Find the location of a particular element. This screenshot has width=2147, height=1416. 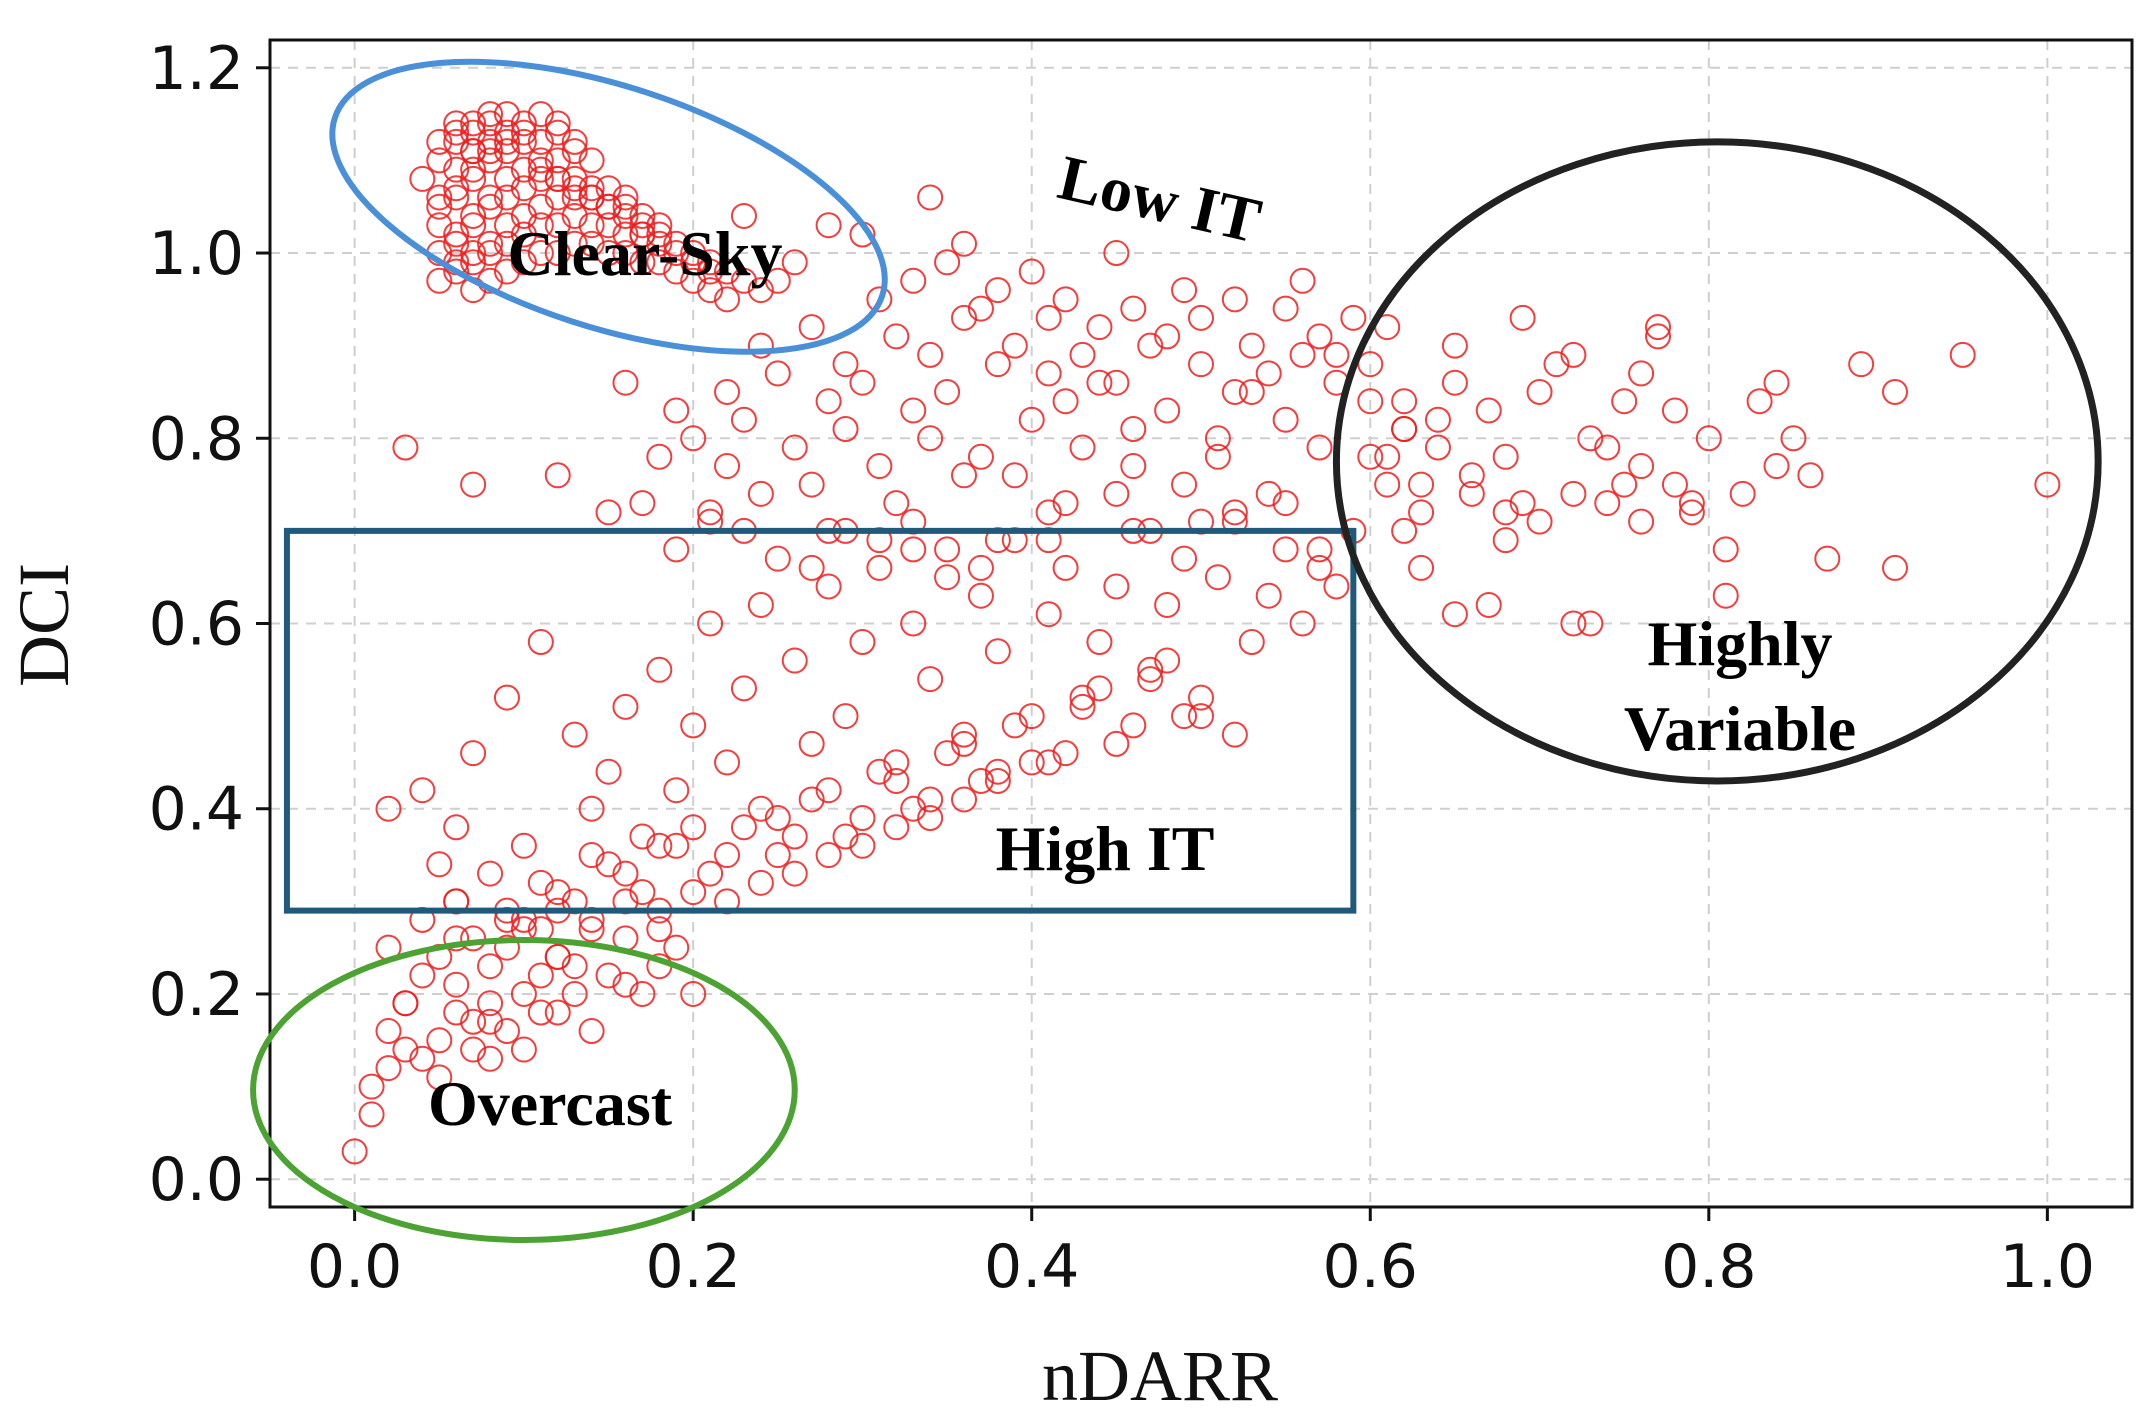

x-tick-label: 1.0 is located at coordinates (2047, 1267).